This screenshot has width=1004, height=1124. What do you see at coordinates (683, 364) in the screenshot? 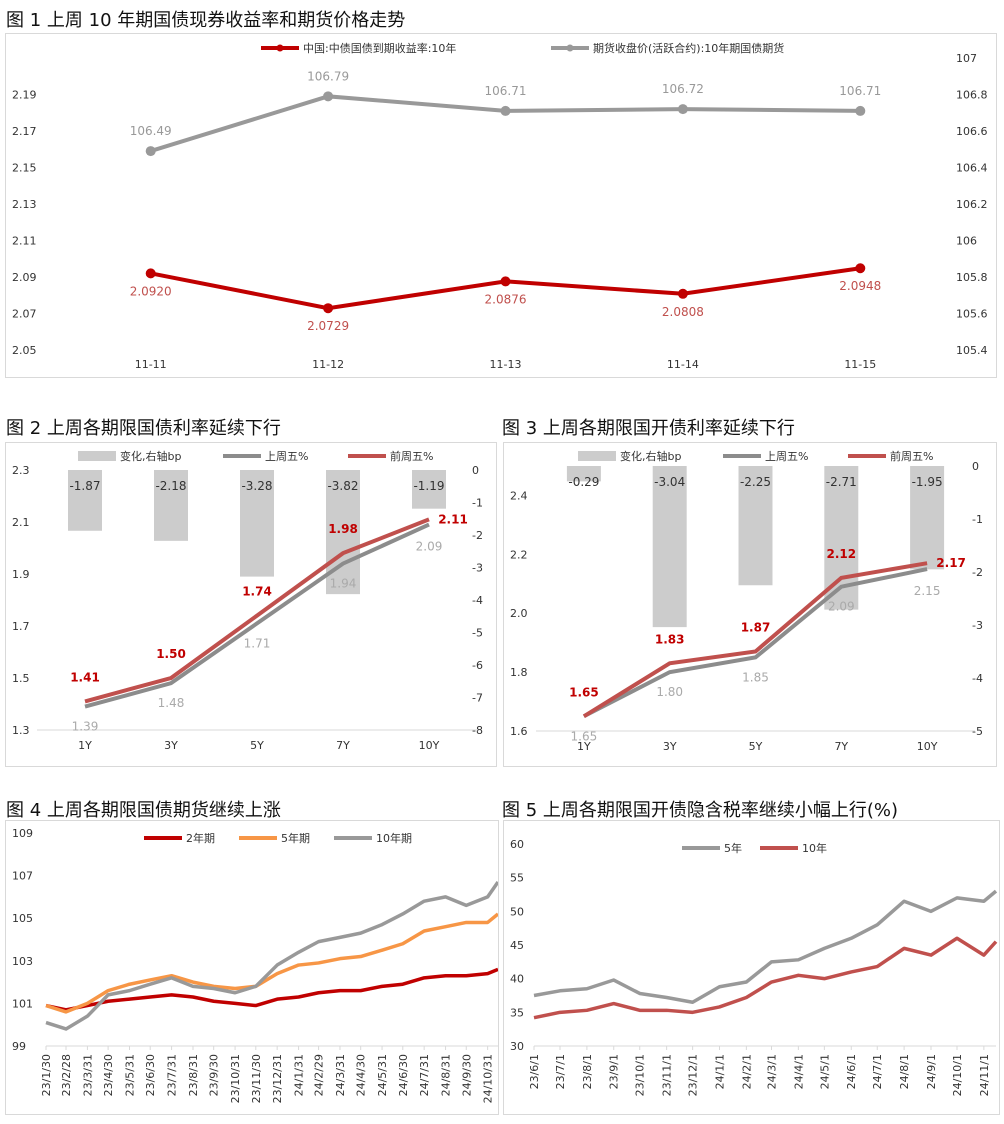
I see `x-tick-label: 11-14` at bounding box center [683, 364].